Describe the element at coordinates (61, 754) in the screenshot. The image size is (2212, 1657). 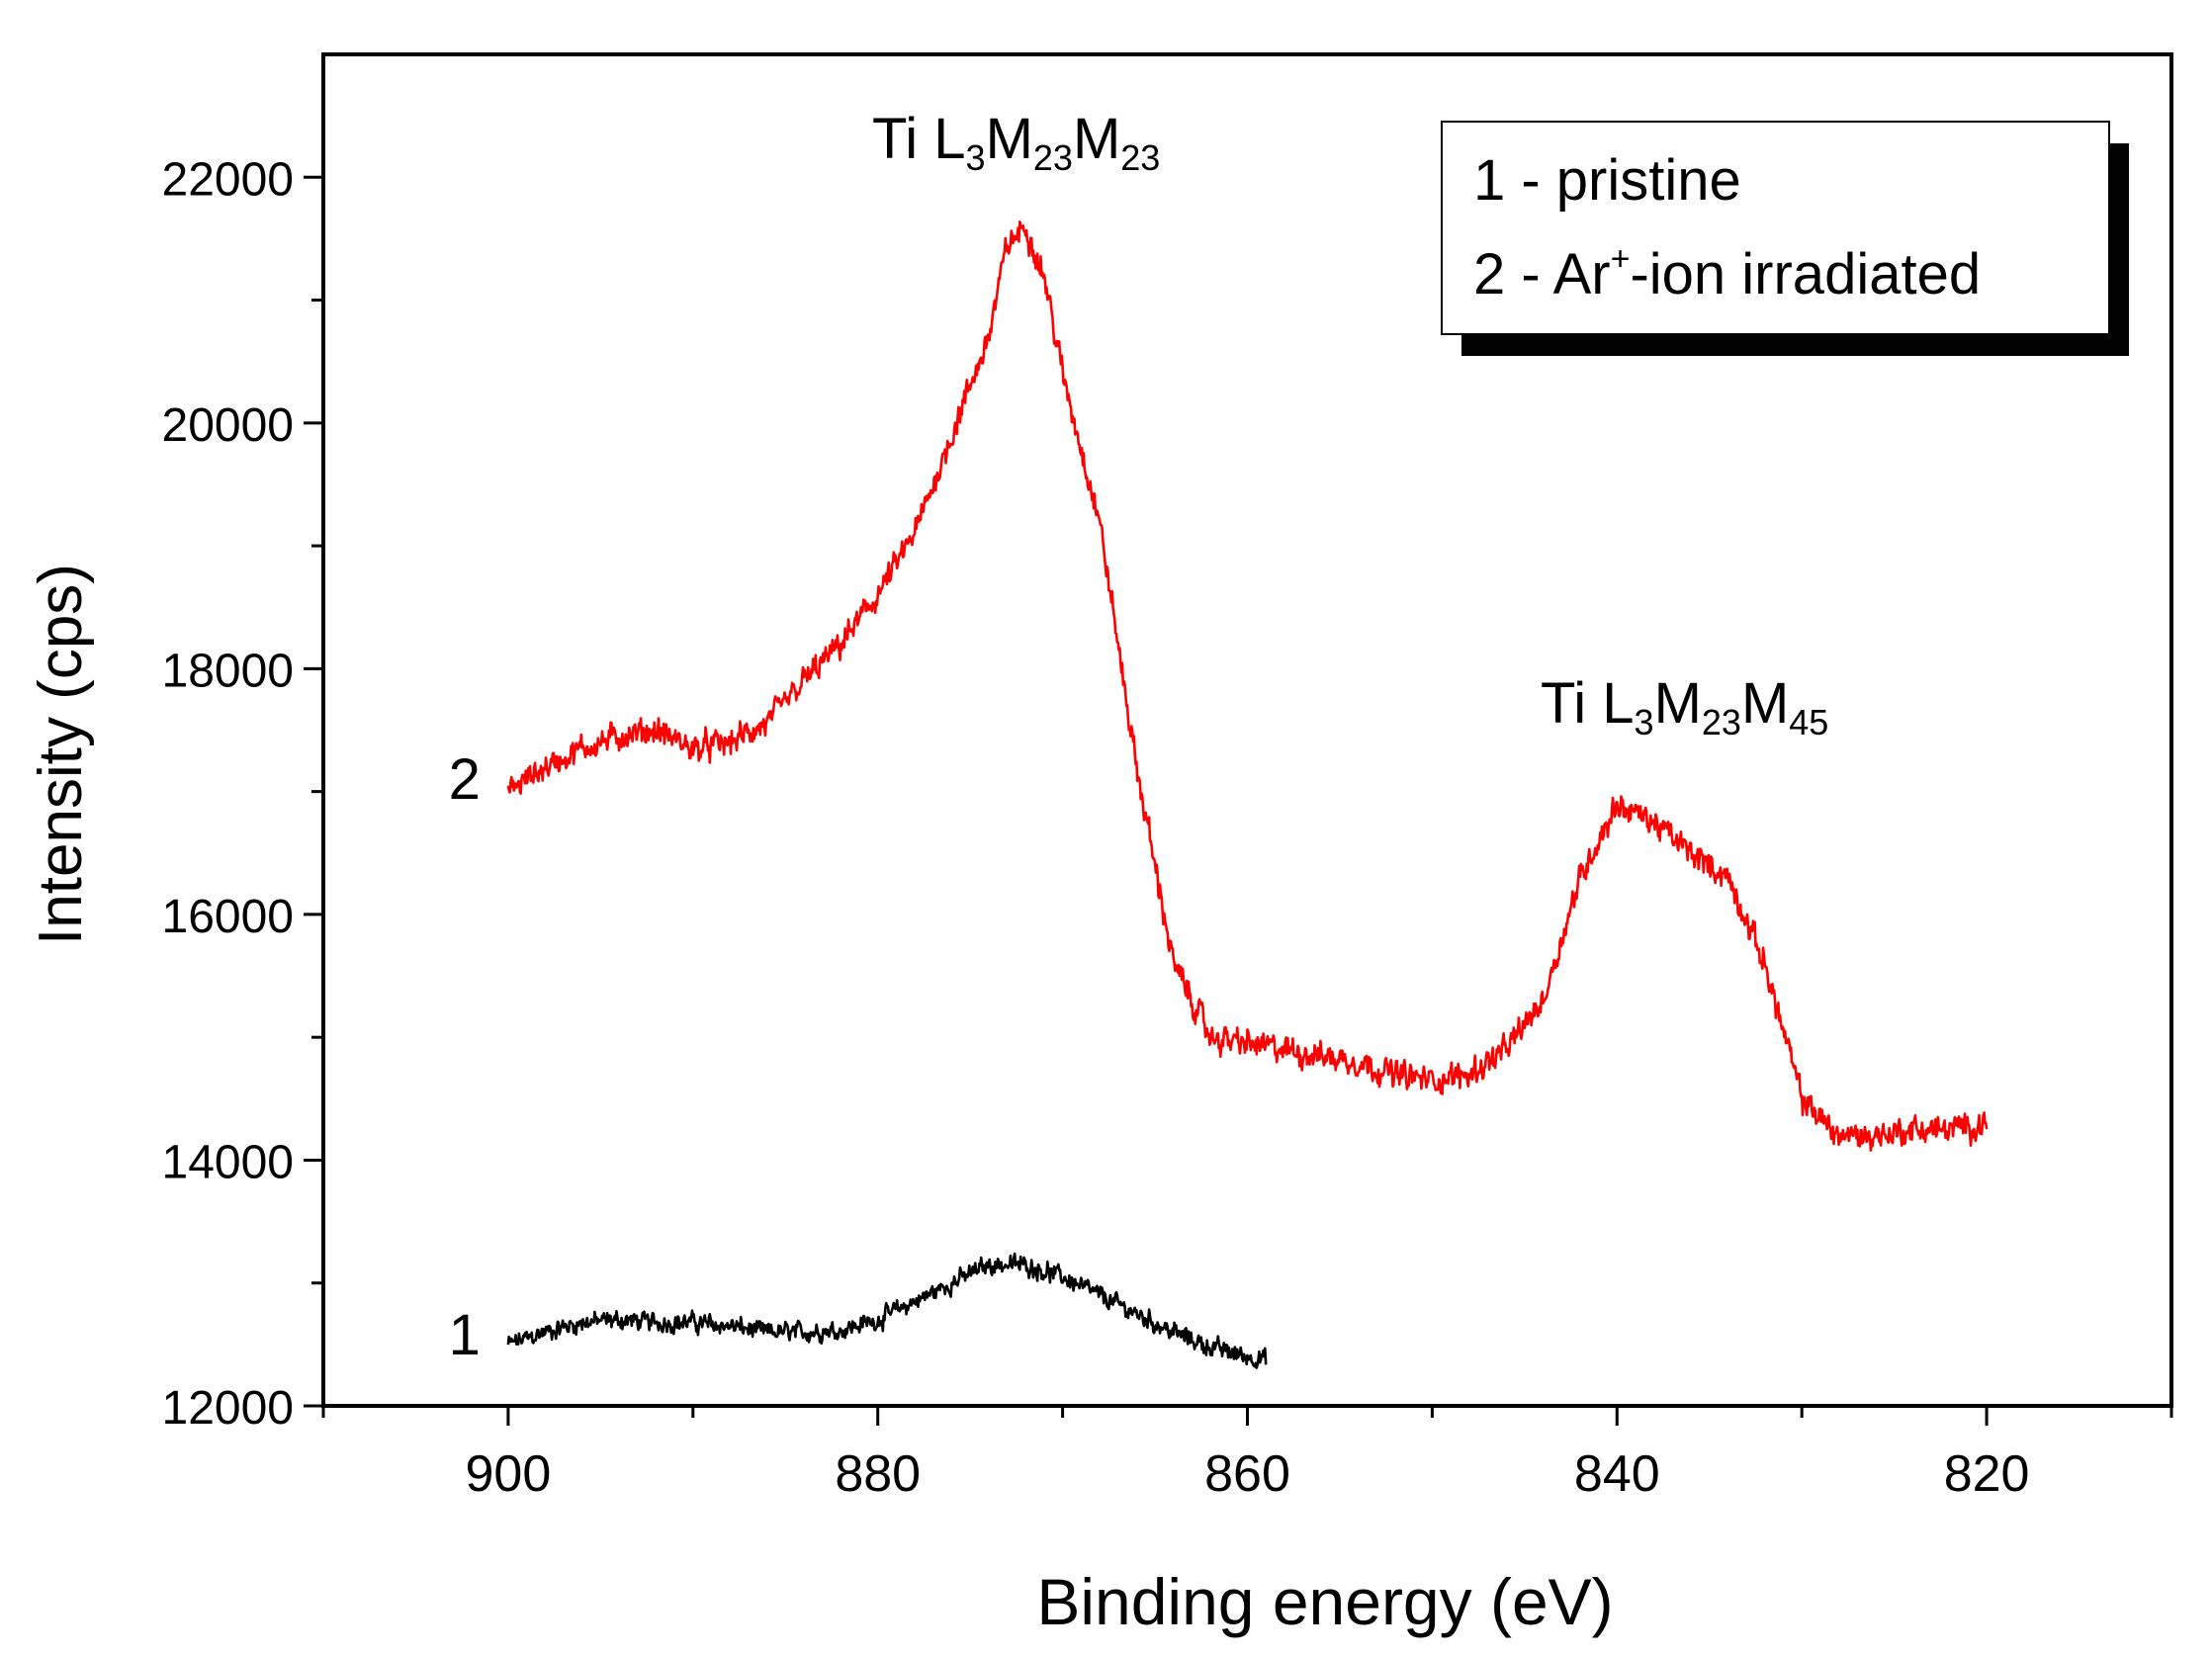
I see `y-axis-label: Intensity (cps)` at that location.